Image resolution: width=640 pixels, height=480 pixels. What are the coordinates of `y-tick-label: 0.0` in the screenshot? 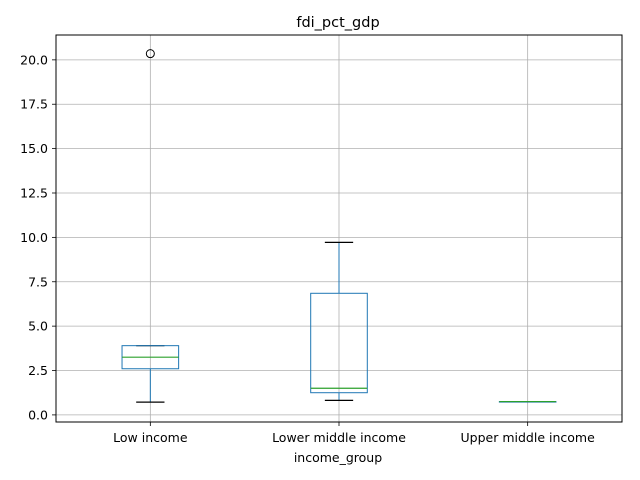 It's located at (38, 414).